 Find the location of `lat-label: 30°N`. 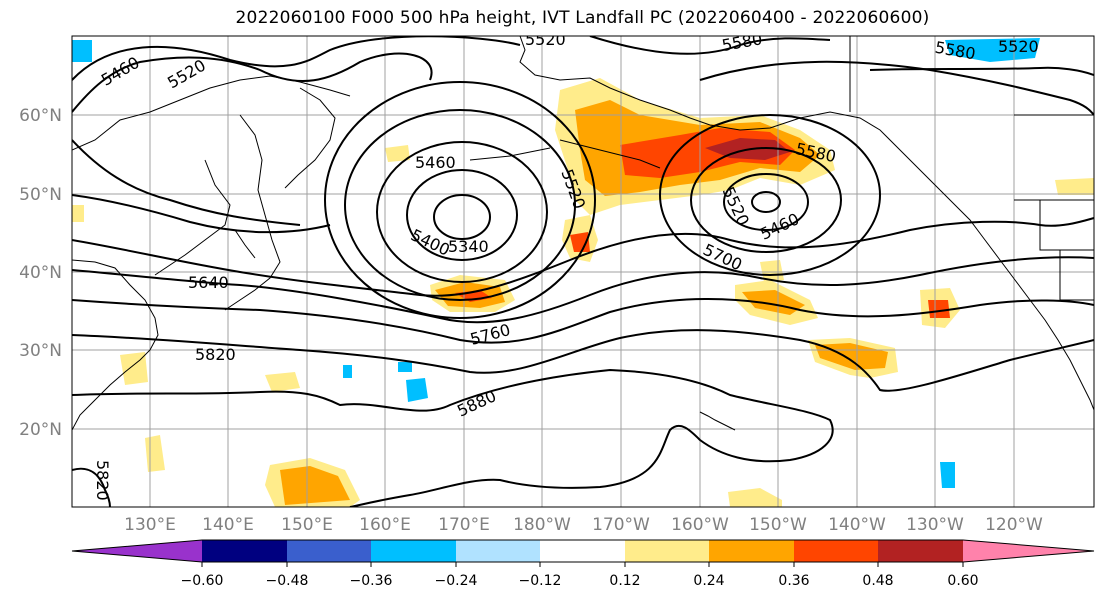

lat-label: 30°N is located at coordinates (40, 351).